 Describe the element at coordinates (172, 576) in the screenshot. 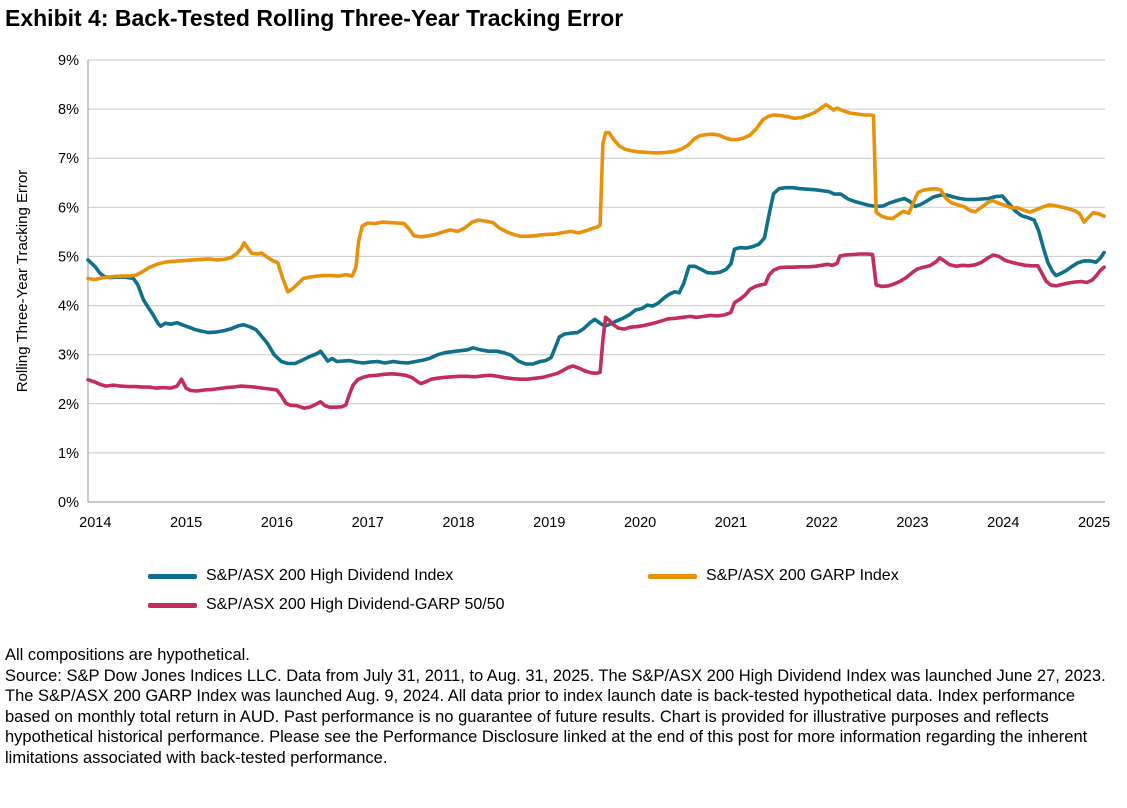

I see `legend-swatch-high-dividend` at that location.